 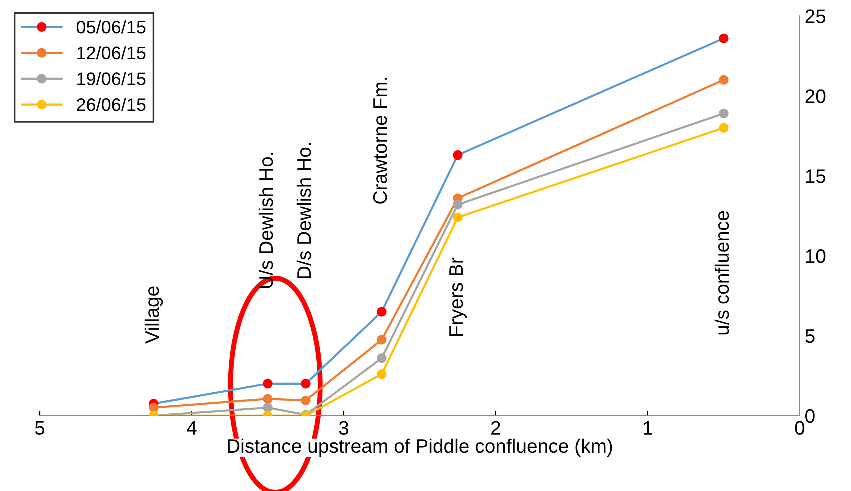 I want to click on x-tick-label: 5, so click(x=40, y=428).